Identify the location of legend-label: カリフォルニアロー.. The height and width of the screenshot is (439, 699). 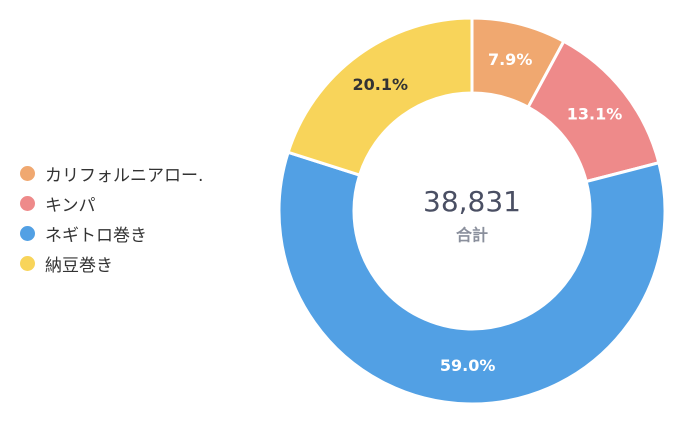
(124, 175).